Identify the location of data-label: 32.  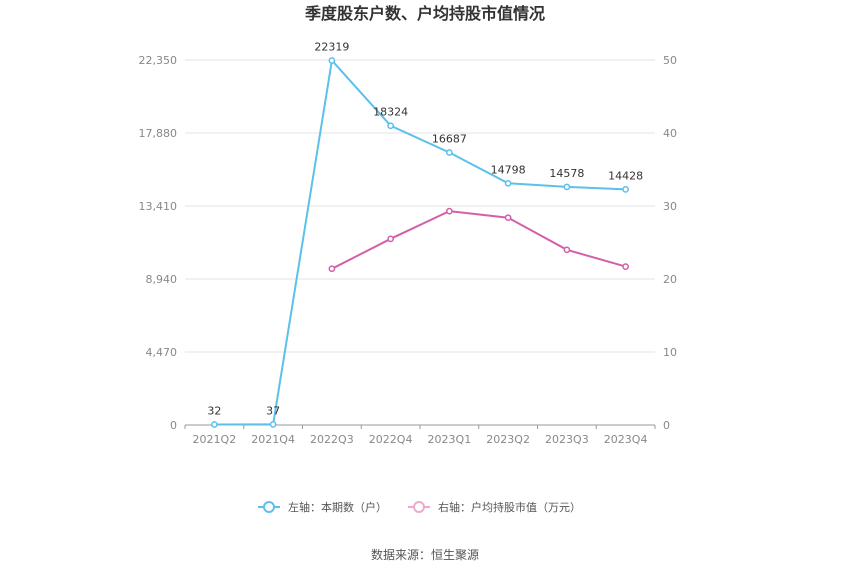
(214, 410).